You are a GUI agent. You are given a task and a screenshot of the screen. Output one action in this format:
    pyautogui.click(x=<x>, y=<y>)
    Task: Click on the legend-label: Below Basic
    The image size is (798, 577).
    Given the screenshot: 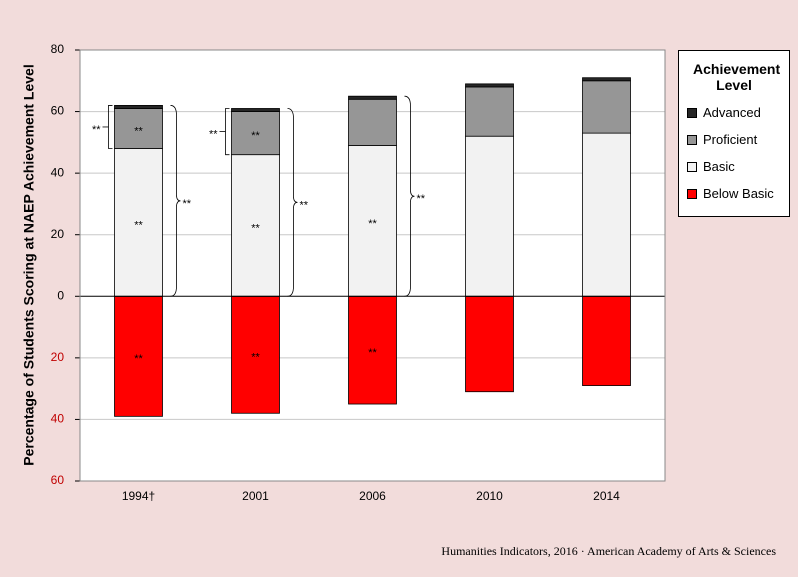 What is the action you would take?
    pyautogui.click(x=738, y=193)
    